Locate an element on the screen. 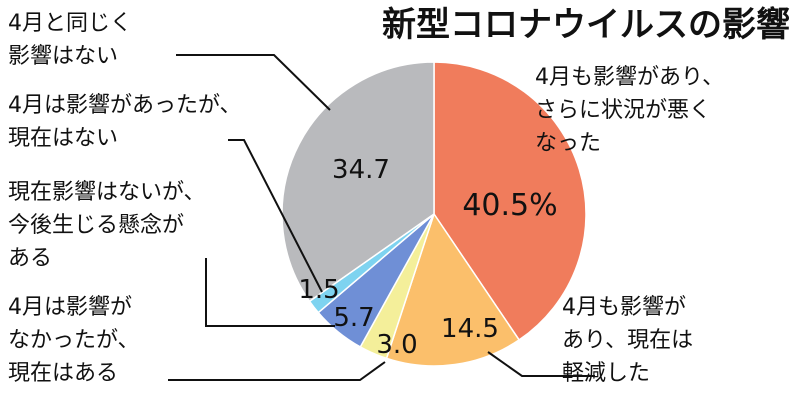  category-label-line: なかったが、 is located at coordinates (74, 340).